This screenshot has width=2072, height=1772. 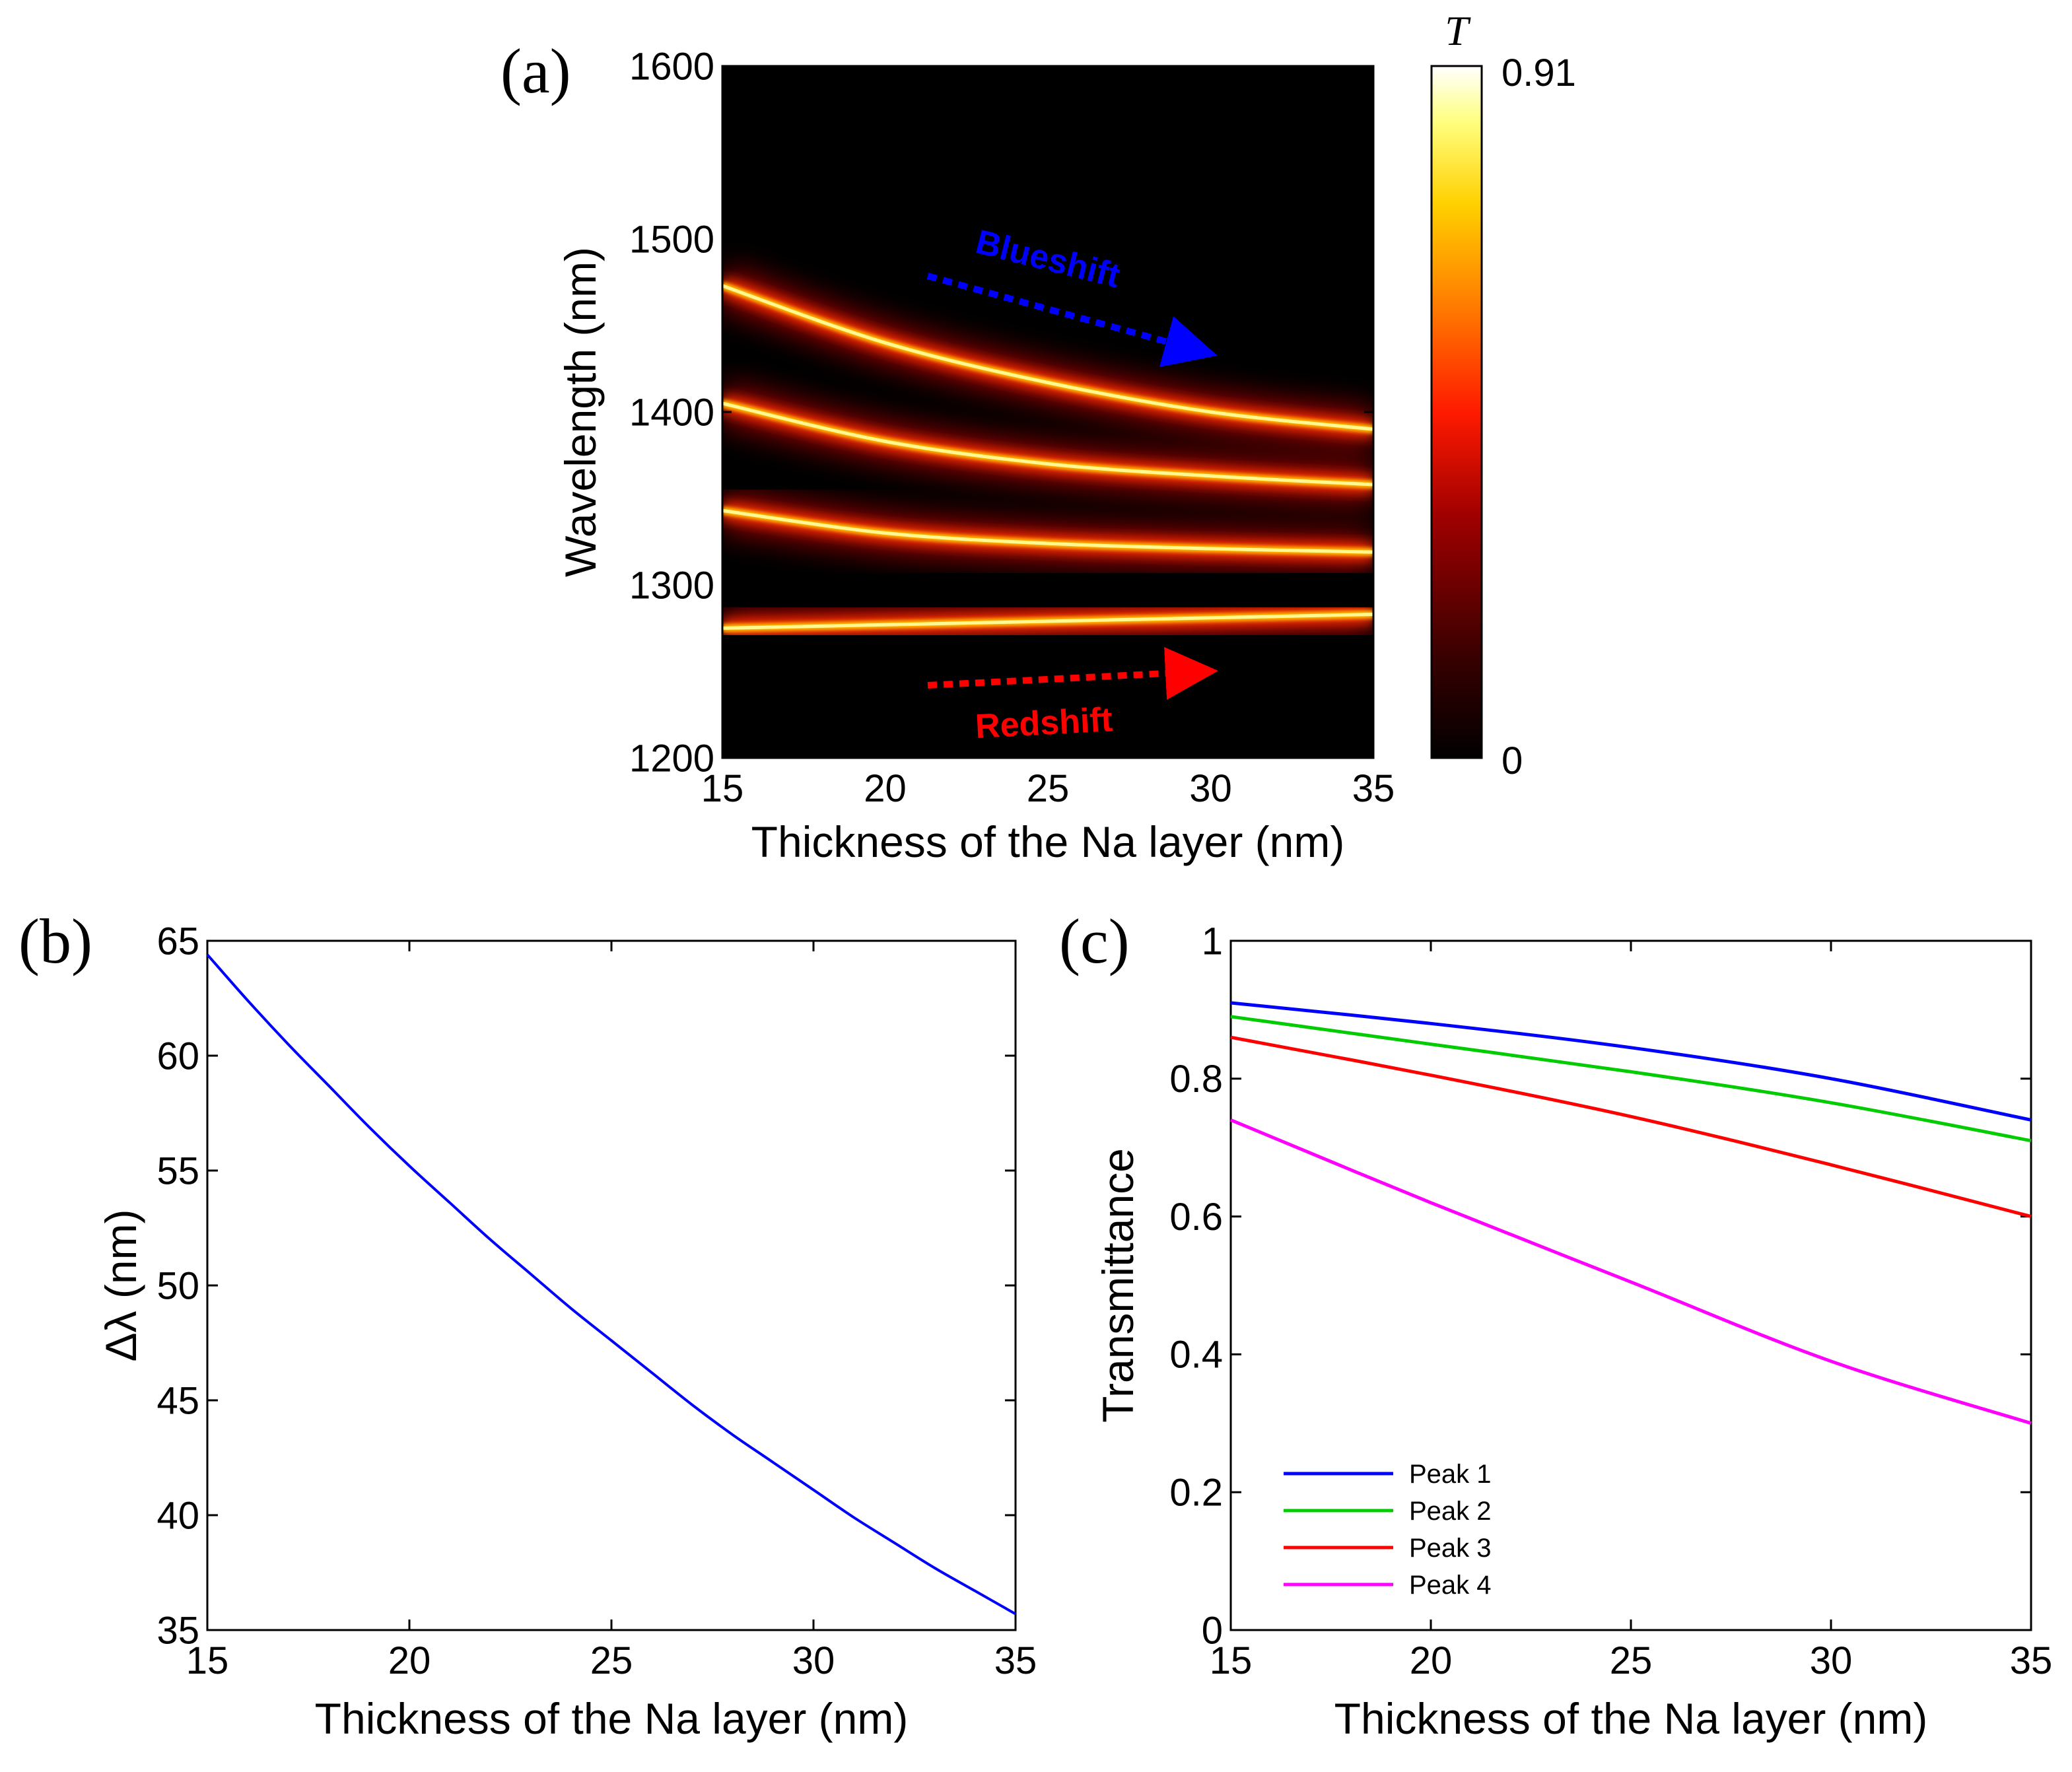 What do you see at coordinates (1196, 1079) in the screenshot?
I see `panel-c-y-tick-label: 0.8` at bounding box center [1196, 1079].